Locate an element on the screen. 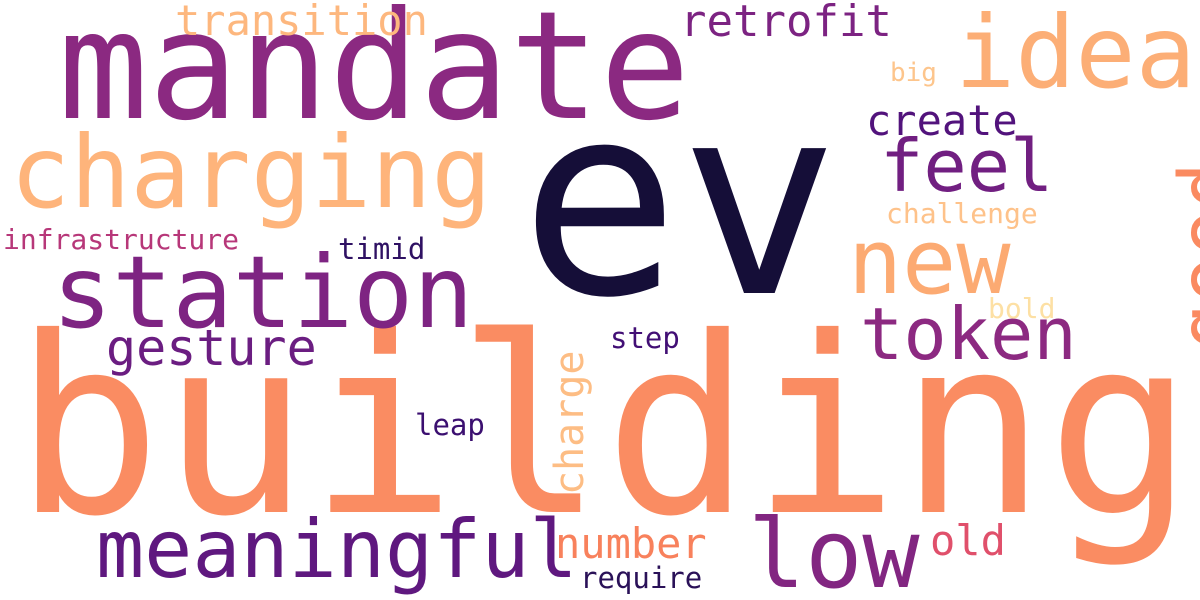 This screenshot has width=1200, height=600. word-idea: idea is located at coordinates (1075, 55).